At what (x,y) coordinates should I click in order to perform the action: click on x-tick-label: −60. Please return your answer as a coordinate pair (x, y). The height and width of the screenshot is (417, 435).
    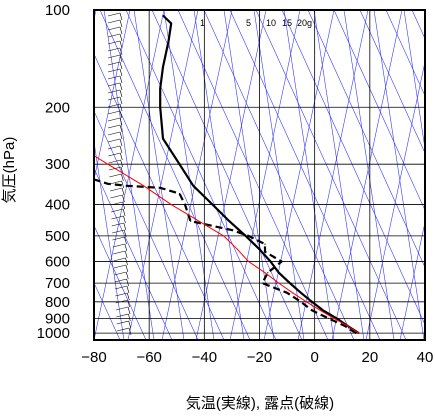
    Looking at the image, I should click on (148, 357).